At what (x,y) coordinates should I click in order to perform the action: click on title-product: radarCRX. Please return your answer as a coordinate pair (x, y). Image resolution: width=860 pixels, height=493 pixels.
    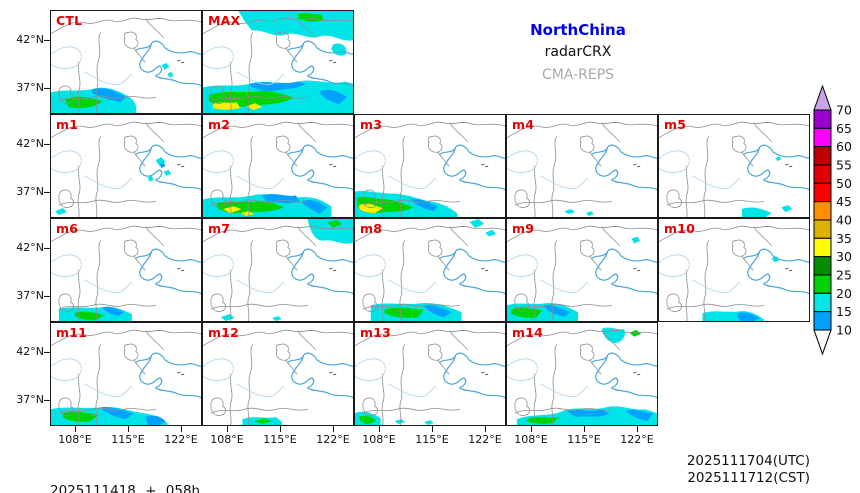
    Looking at the image, I should click on (578, 52).